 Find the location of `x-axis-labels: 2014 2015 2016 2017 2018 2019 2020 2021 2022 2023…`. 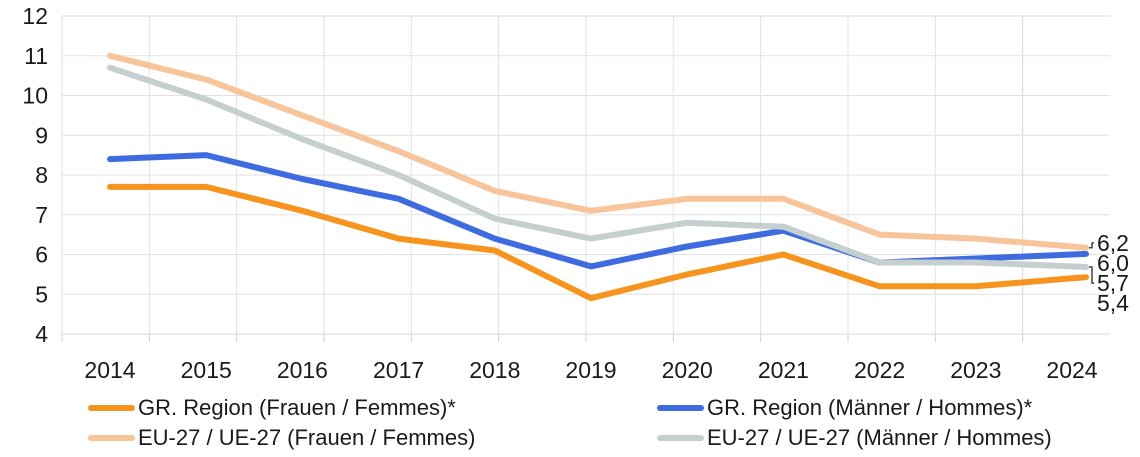

x-axis-labels: 2014 2015 2016 2017 2018 2019 2020 2021 2022 2023… is located at coordinates (590, 370).